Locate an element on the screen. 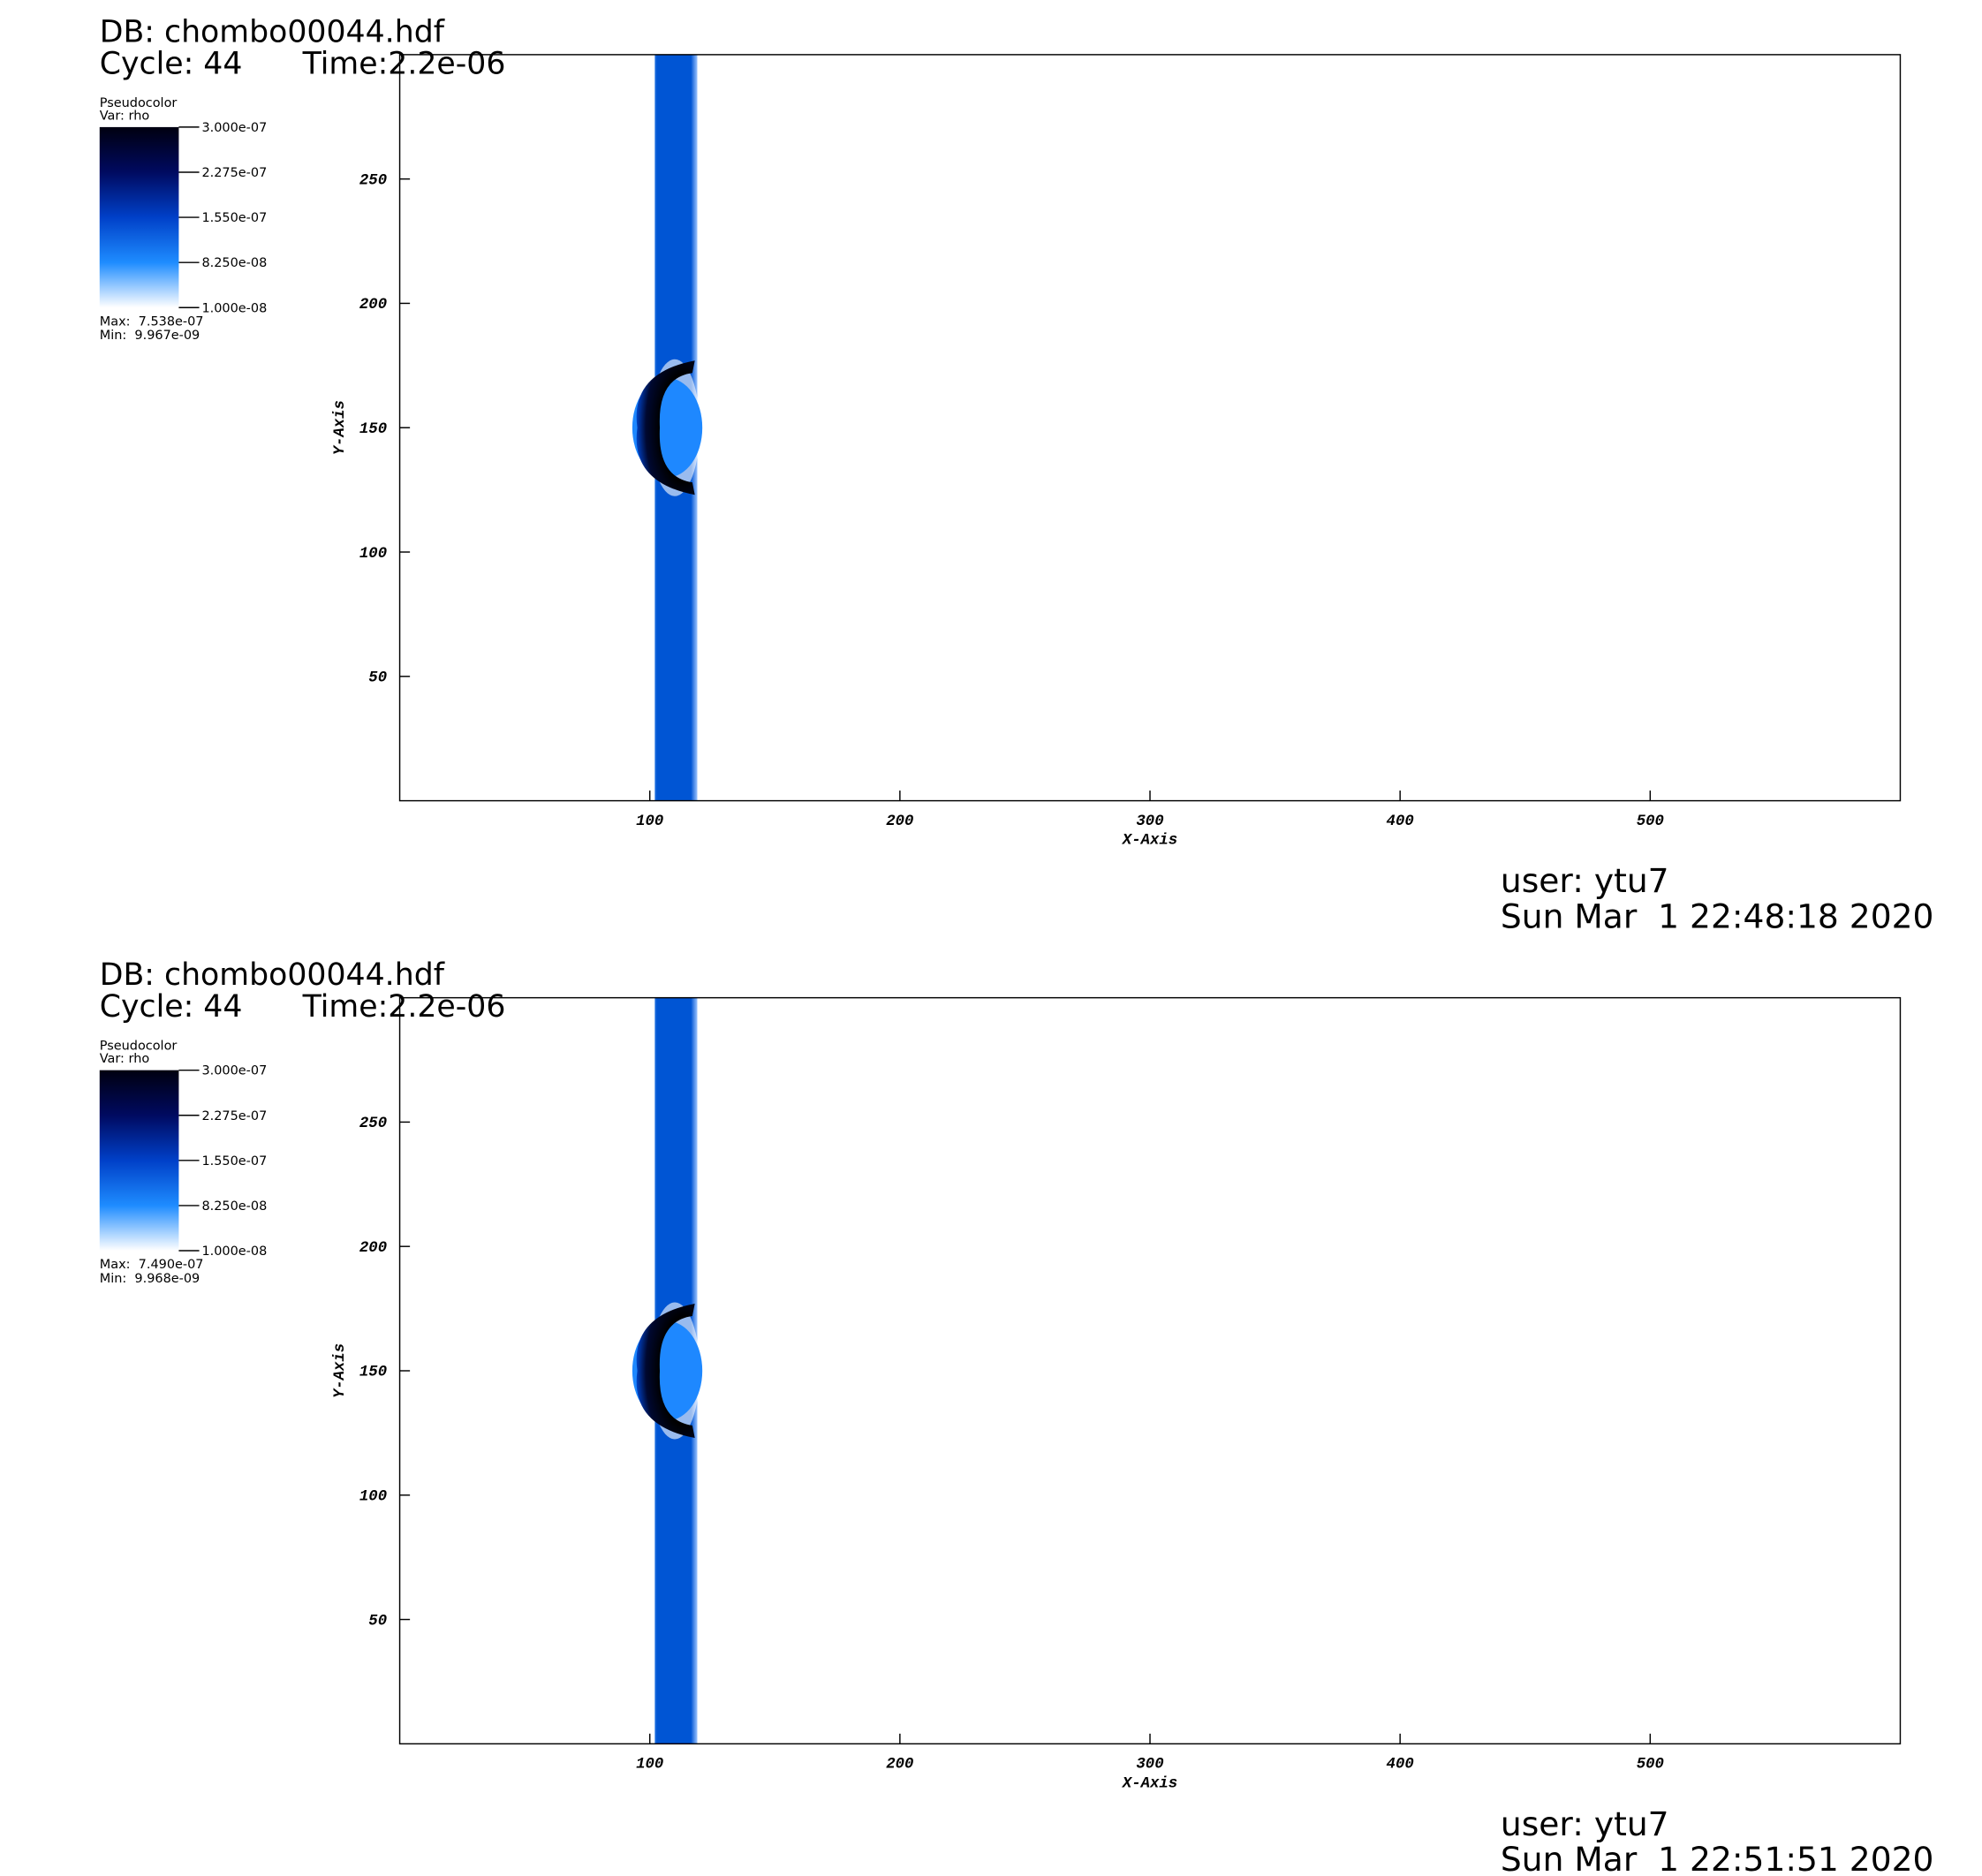 This screenshot has width=1982, height=1876. legend-min: Min: 9.967e-09 is located at coordinates (150, 336).